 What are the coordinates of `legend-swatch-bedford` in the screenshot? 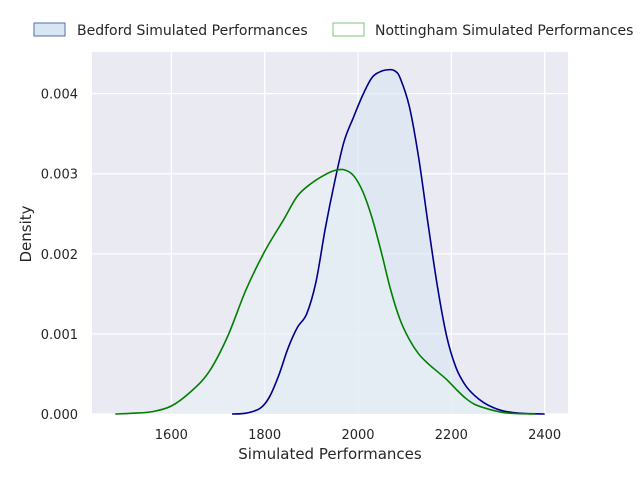 It's located at (49, 29).